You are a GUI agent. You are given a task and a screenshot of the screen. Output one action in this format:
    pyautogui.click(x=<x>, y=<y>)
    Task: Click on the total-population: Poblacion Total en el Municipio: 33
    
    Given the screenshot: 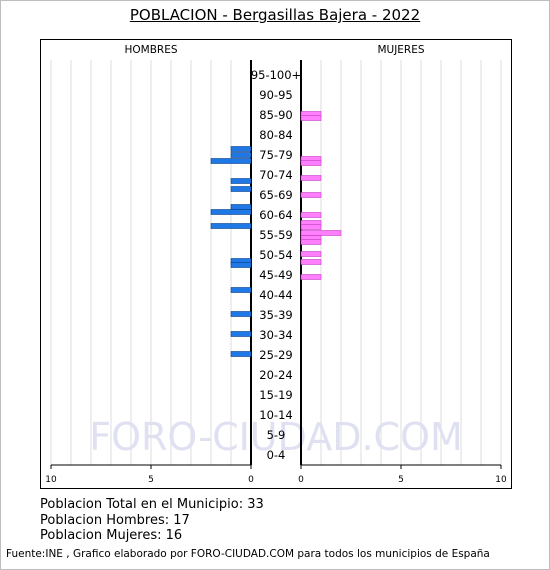 What is the action you would take?
    pyautogui.click(x=152, y=504)
    